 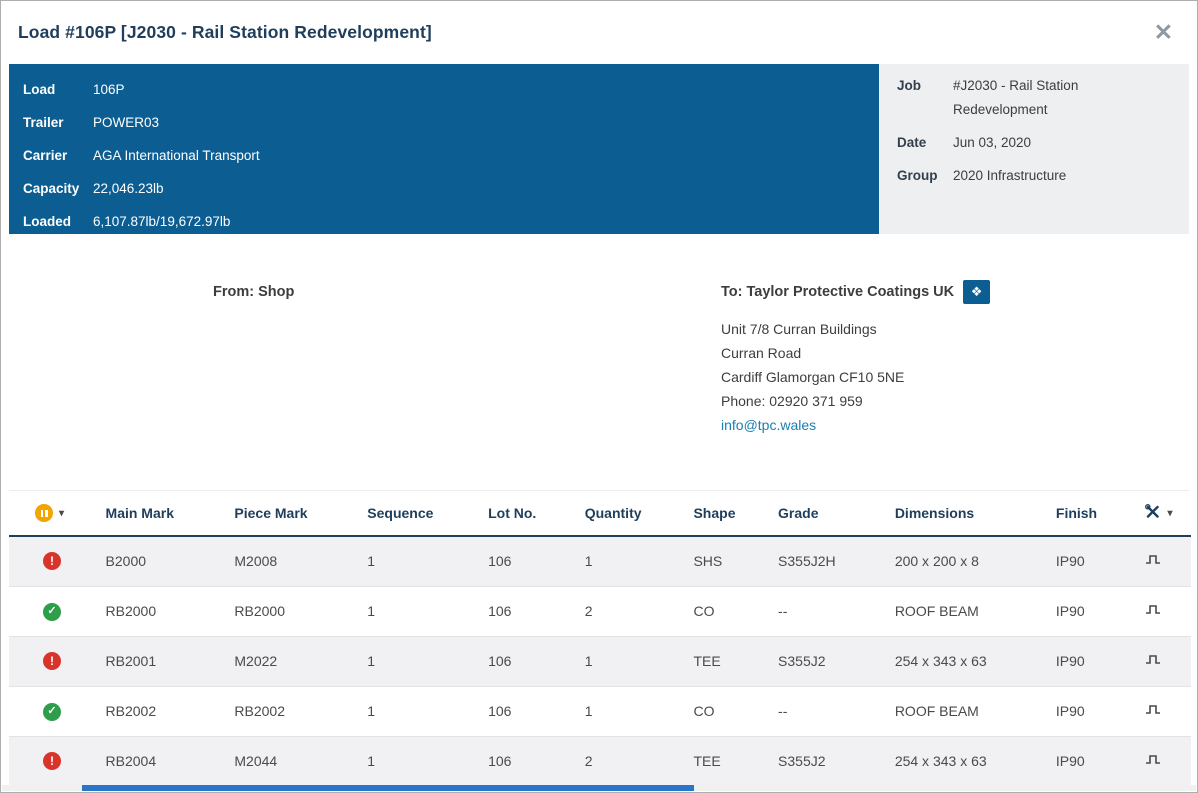 I want to click on field-label: Capacity, so click(x=51, y=188).